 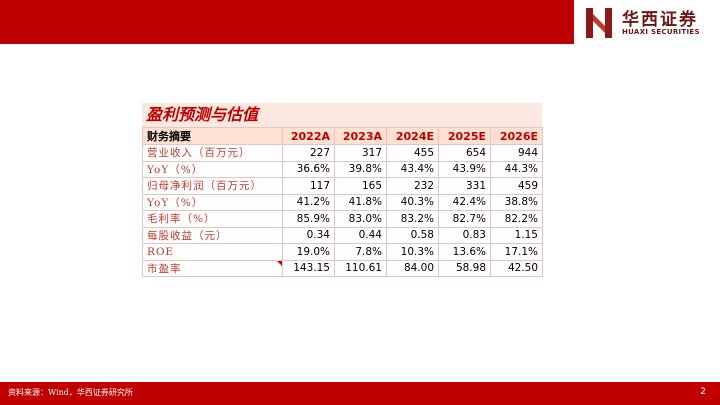 I want to click on column-header: 2025E, so click(x=464, y=136).